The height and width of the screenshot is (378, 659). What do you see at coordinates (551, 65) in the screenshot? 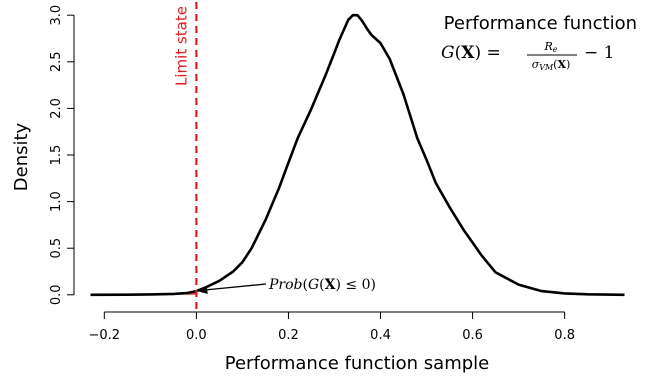
I see `svg-text: σVM(X)` at bounding box center [551, 65].